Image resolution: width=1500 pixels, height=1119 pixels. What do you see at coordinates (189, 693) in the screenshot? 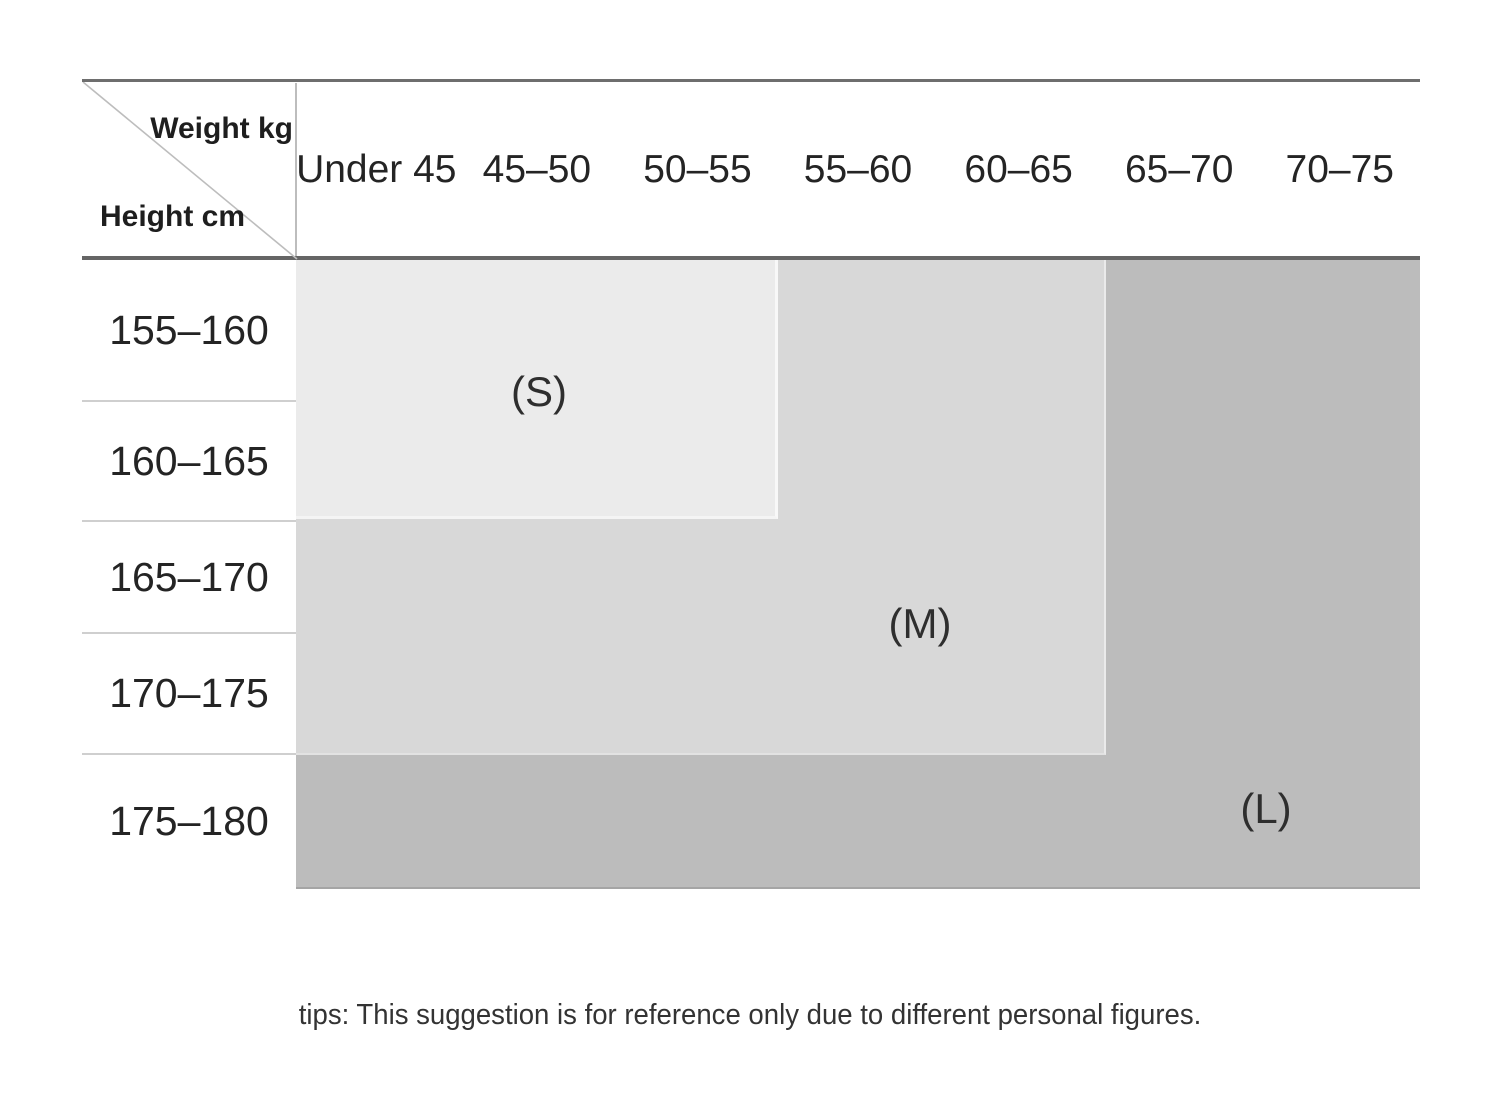
I see `height-row-label: 170–175` at bounding box center [189, 693].